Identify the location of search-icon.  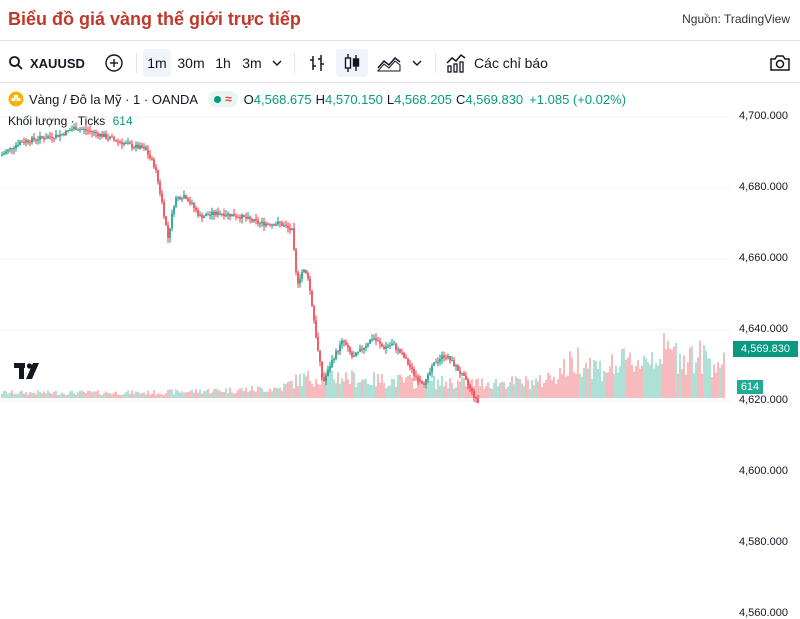
(16, 63).